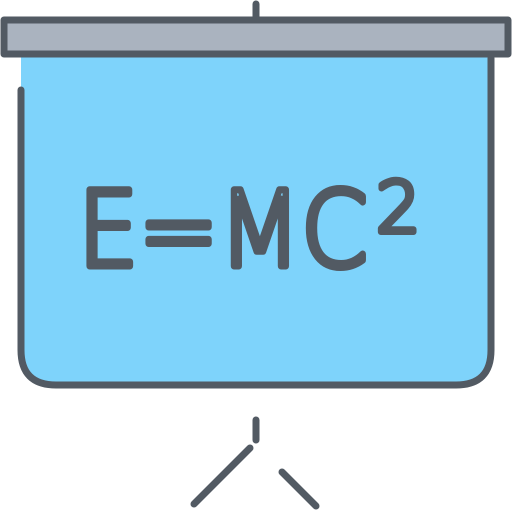 This screenshot has height=512, width=512. Describe the element at coordinates (398, 208) in the screenshot. I see `formula-exponent-text: 2` at that location.